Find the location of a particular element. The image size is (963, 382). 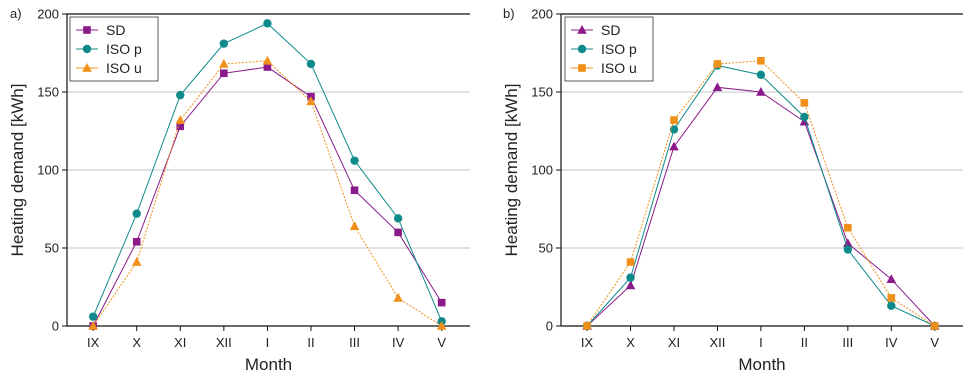

panel-label: a) is located at coordinates (16, 13).